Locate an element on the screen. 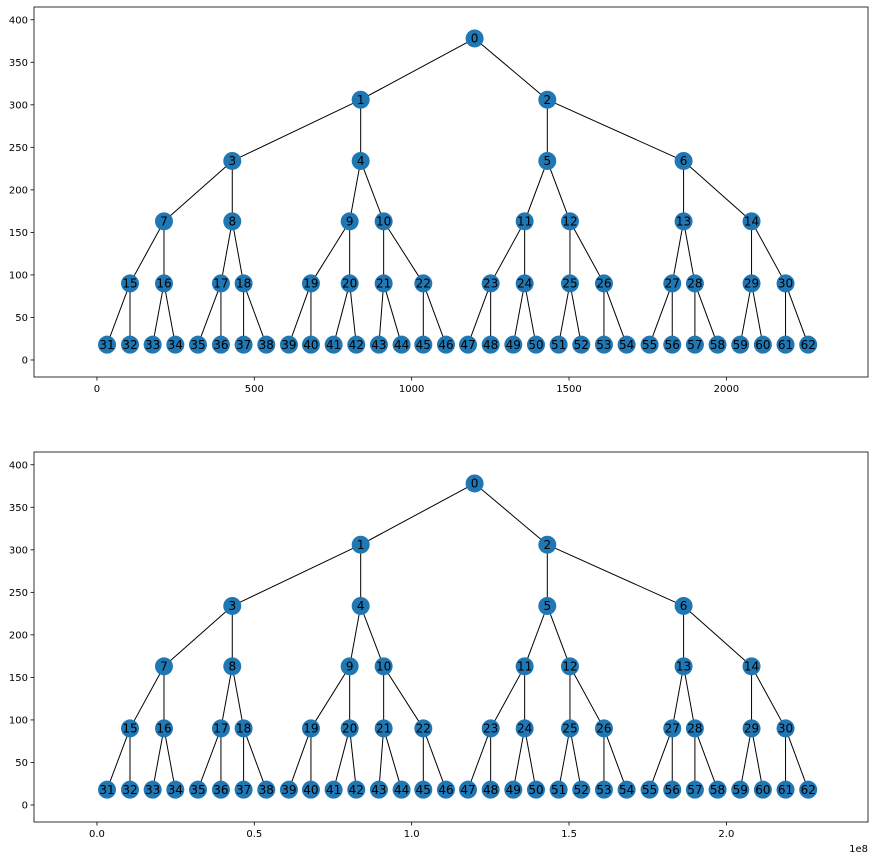 The height and width of the screenshot is (859, 877). tree-node-label: 16 is located at coordinates (163, 284).